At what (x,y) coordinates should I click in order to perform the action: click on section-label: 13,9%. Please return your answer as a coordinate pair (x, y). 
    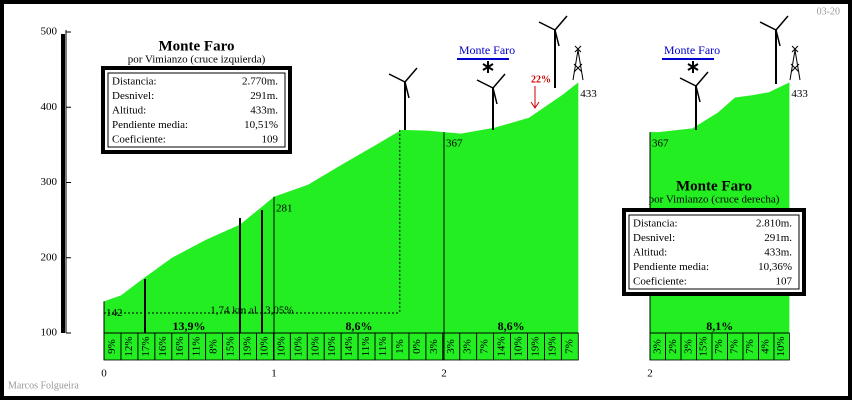
    Looking at the image, I should click on (189, 326).